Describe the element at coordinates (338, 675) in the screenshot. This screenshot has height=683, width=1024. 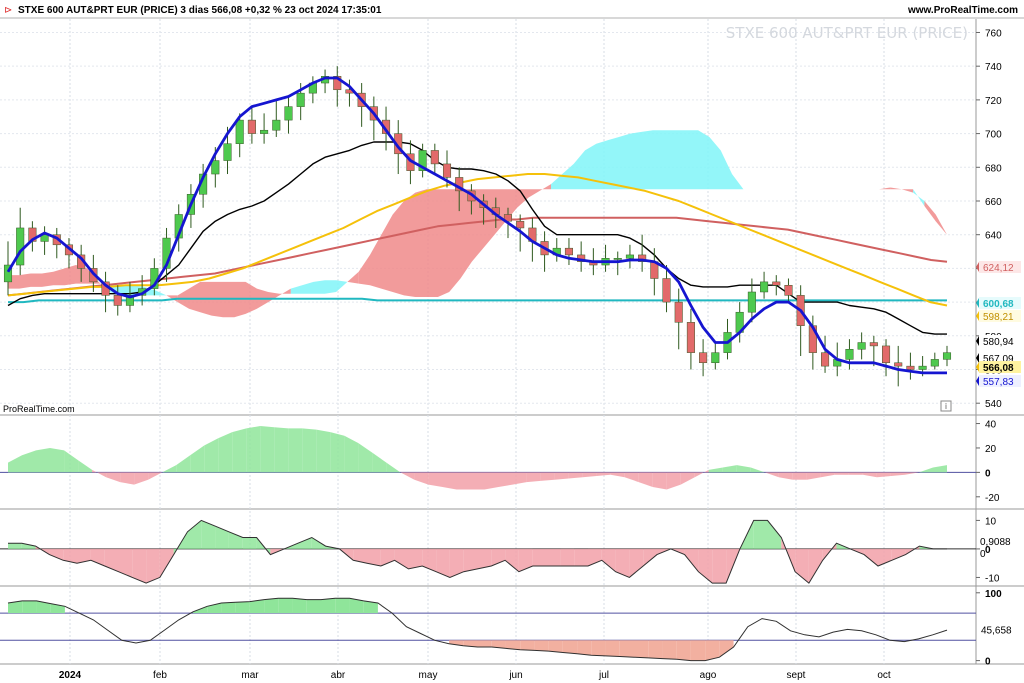
I see `month-label: abr` at that location.